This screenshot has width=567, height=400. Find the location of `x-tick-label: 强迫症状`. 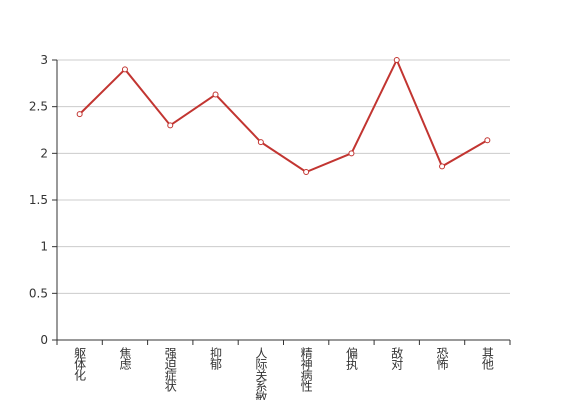

x-tick-label: 强迫症状 is located at coordinates (170, 369).